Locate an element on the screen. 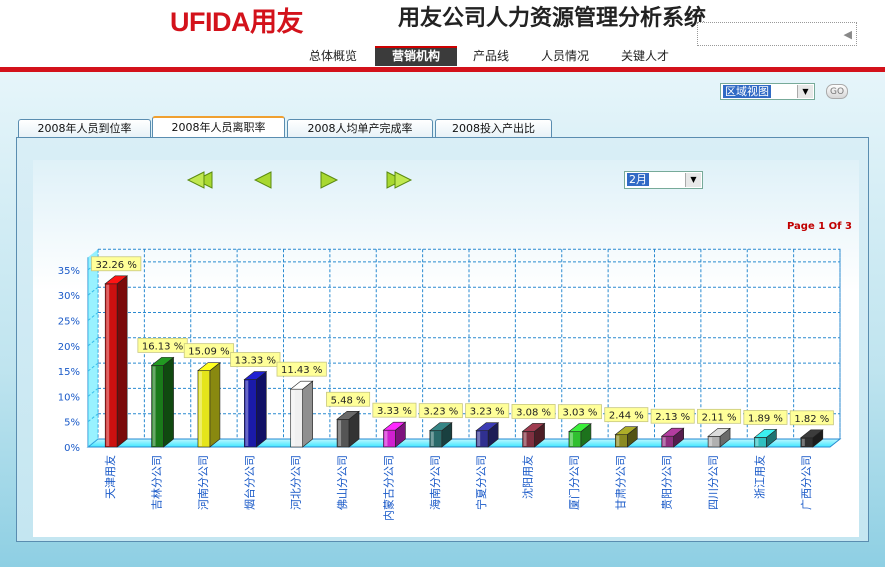  month-select-value: 2月 is located at coordinates (638, 179).